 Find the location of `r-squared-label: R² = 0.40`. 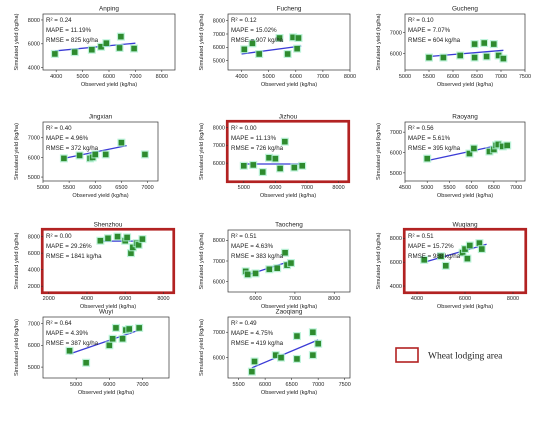

r-squared-label: R² = 0.40 is located at coordinates (59, 128).